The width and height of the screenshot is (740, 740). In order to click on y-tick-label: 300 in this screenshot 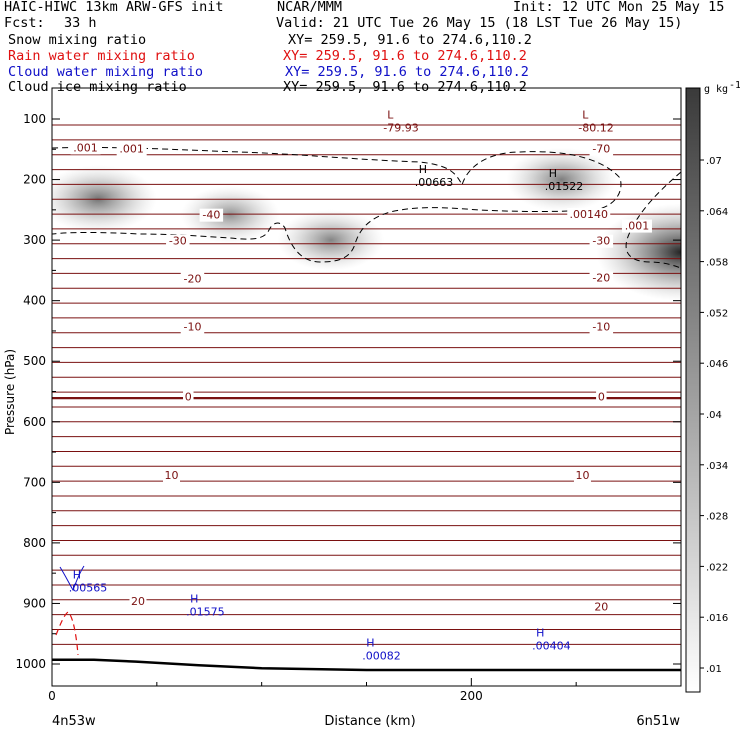, I will do `click(34, 240)`.